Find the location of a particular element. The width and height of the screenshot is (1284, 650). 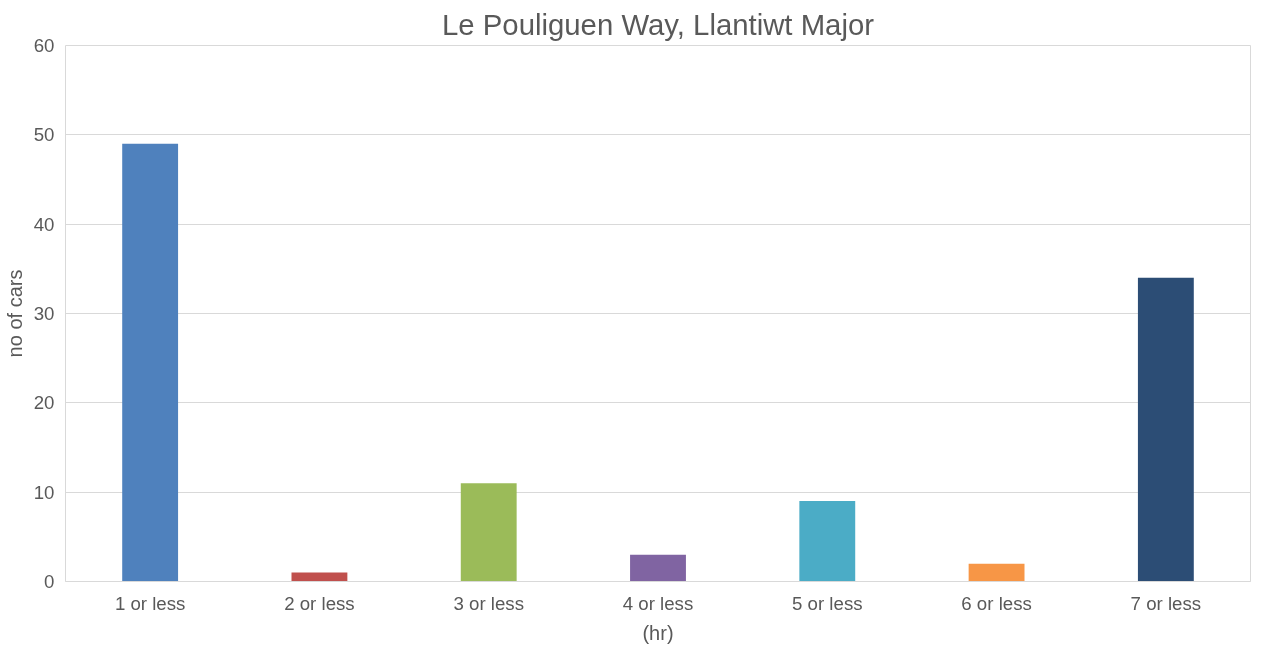

y-tick-label: 50 is located at coordinates (44, 135).